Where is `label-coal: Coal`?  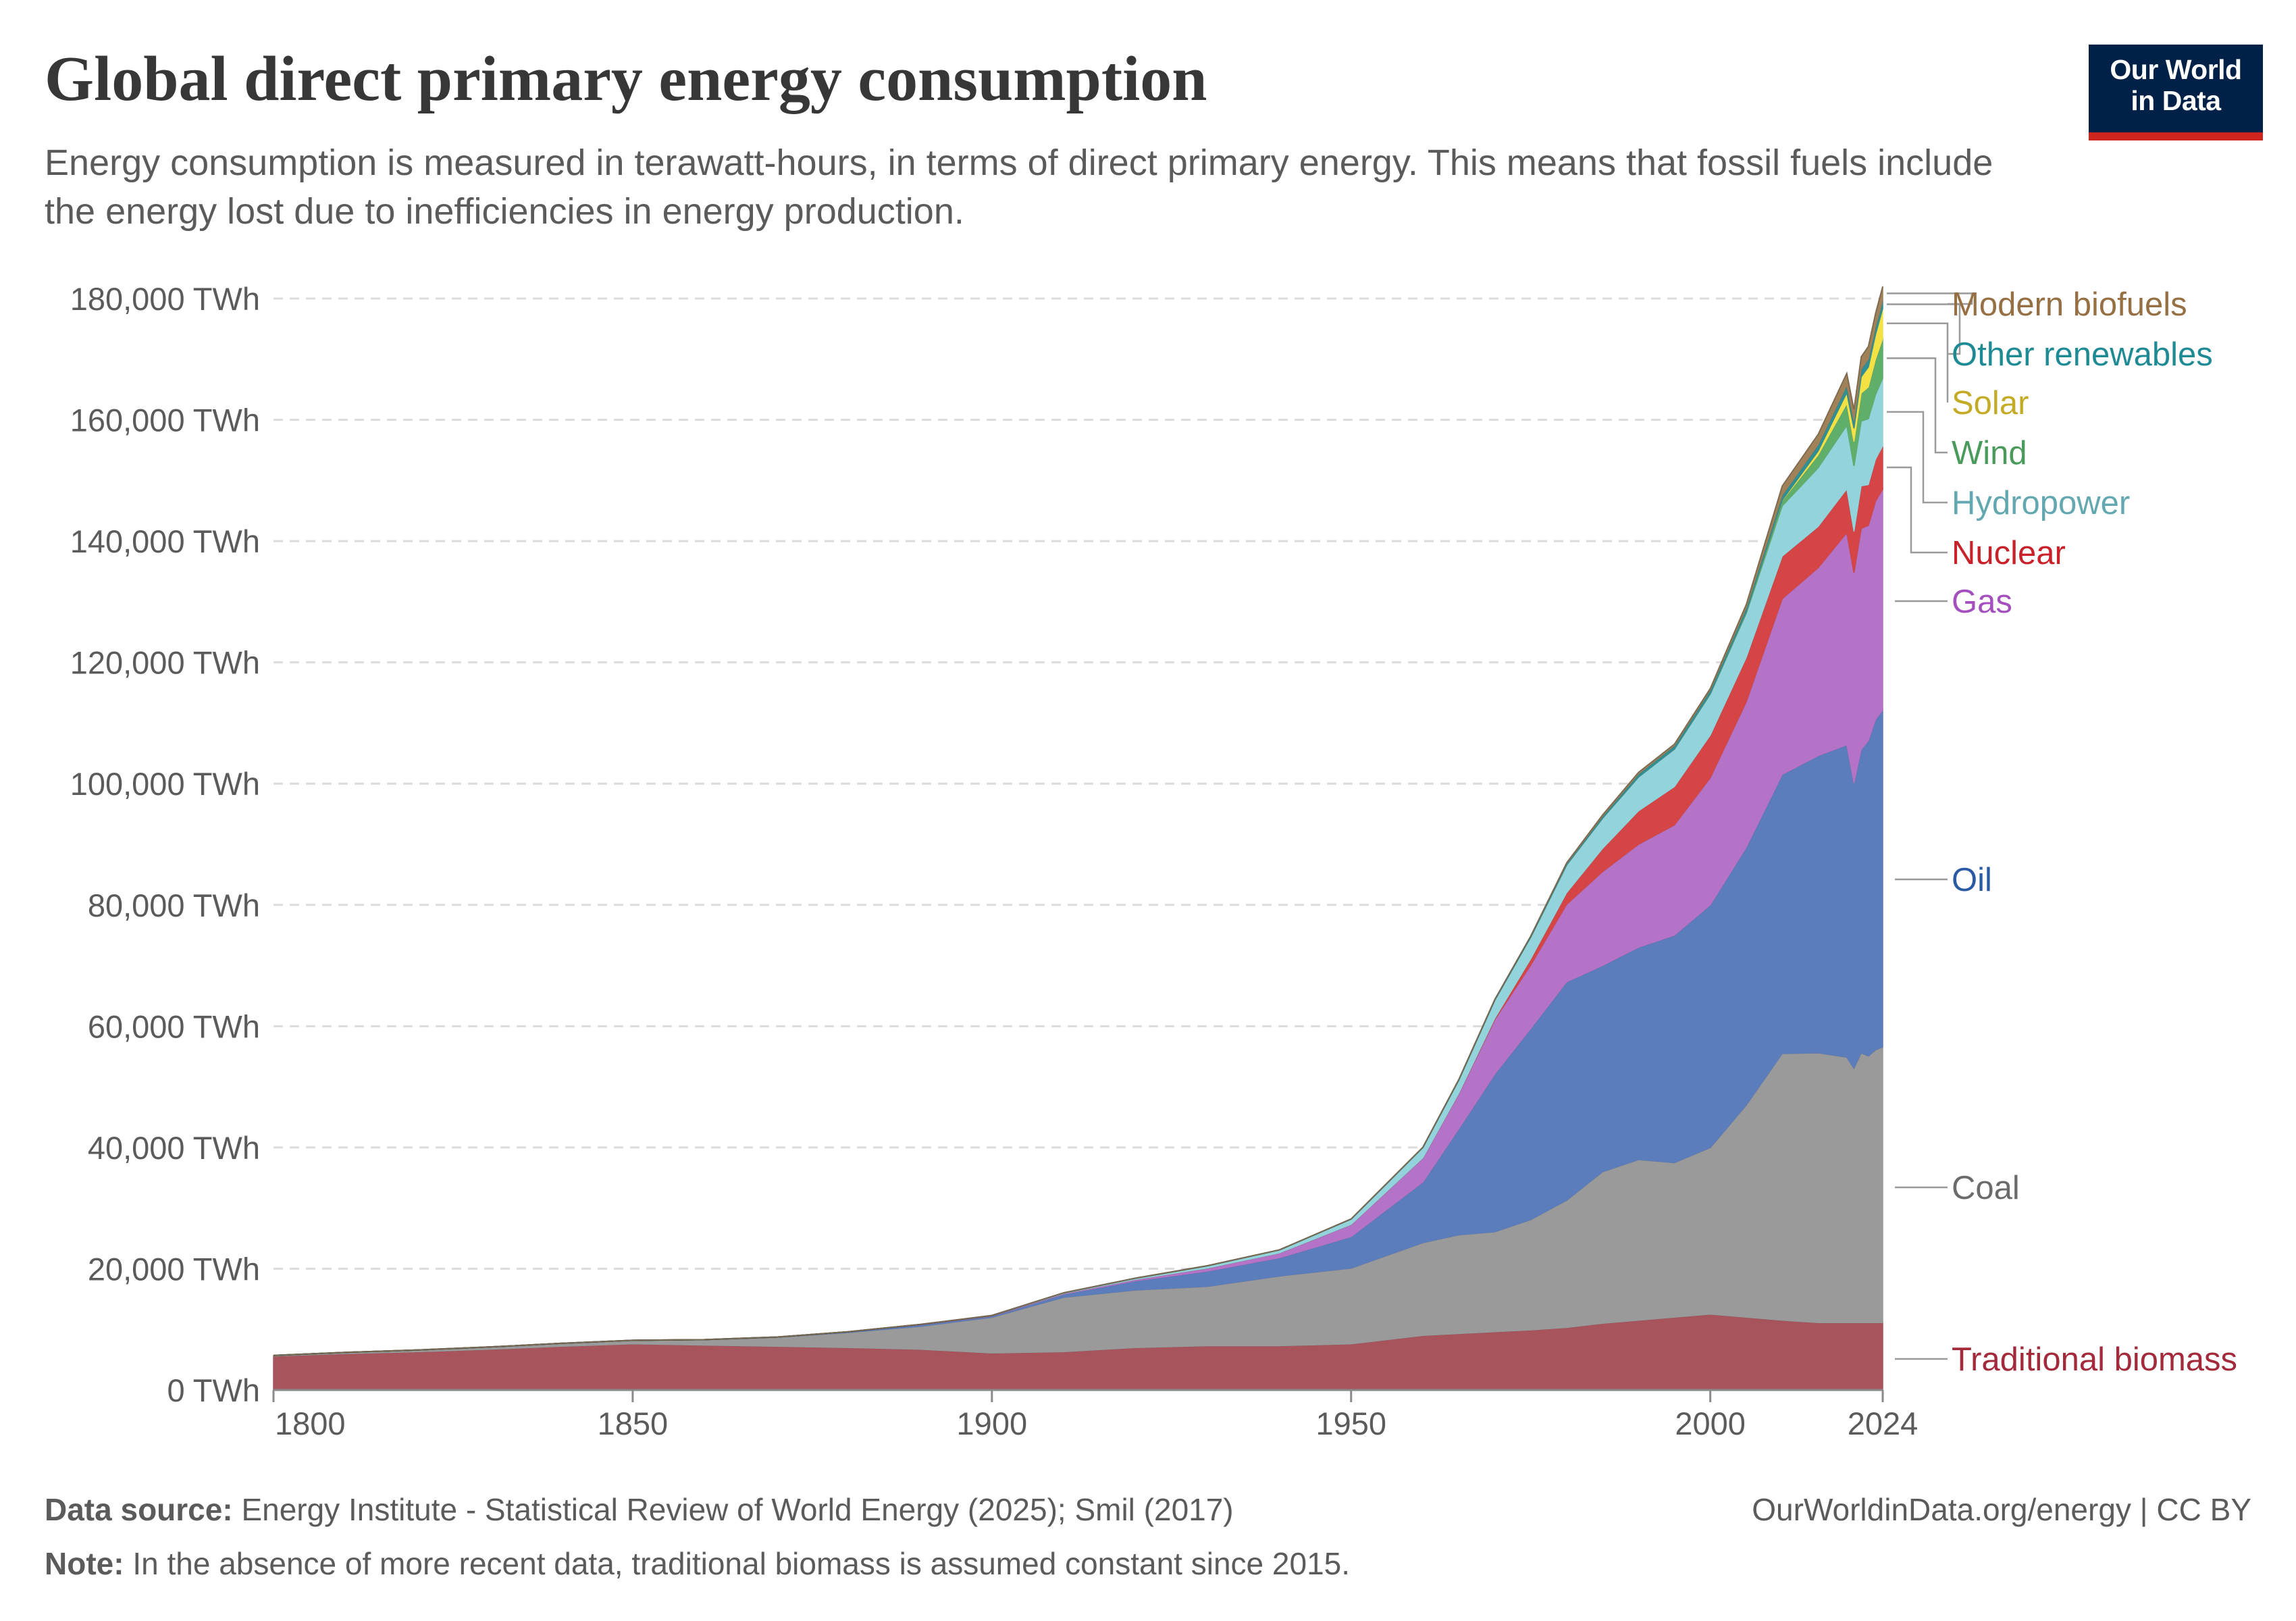
label-coal: Coal is located at coordinates (1986, 1188).